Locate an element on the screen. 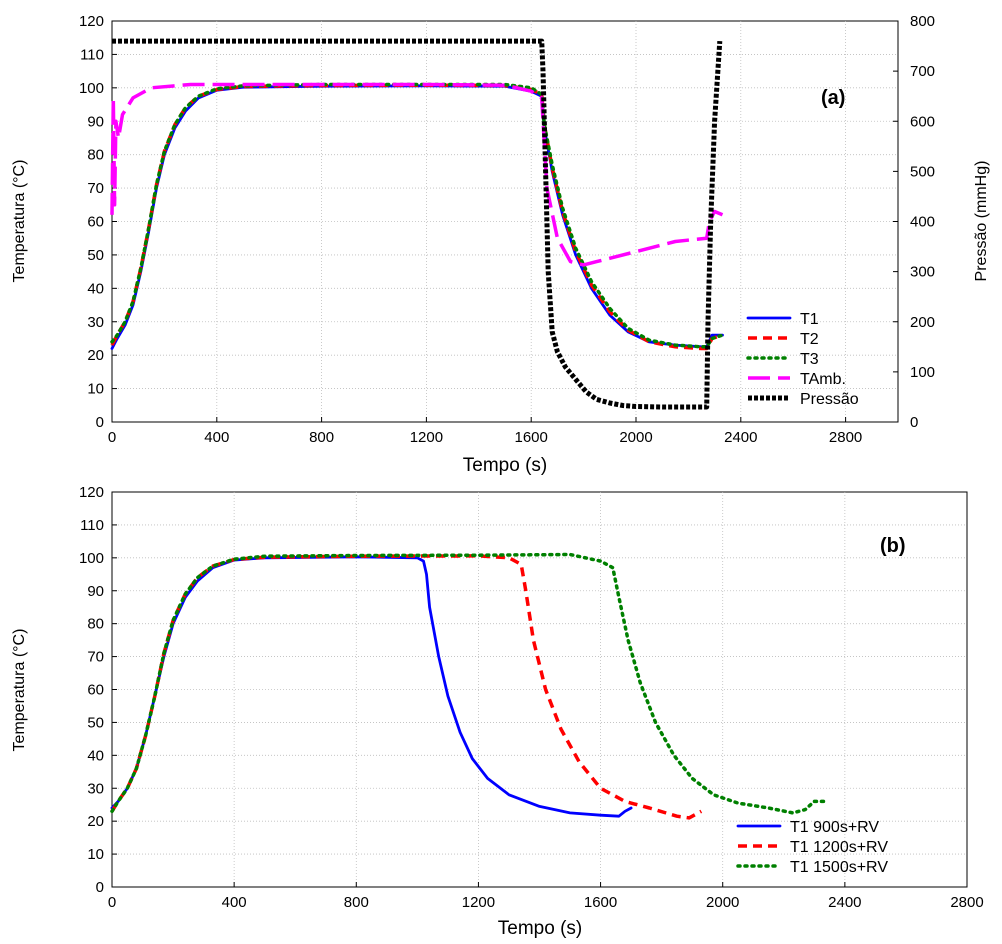 The image size is (1002, 944). y-axis-label-b: Temperatura (°C) is located at coordinates (19, 690).